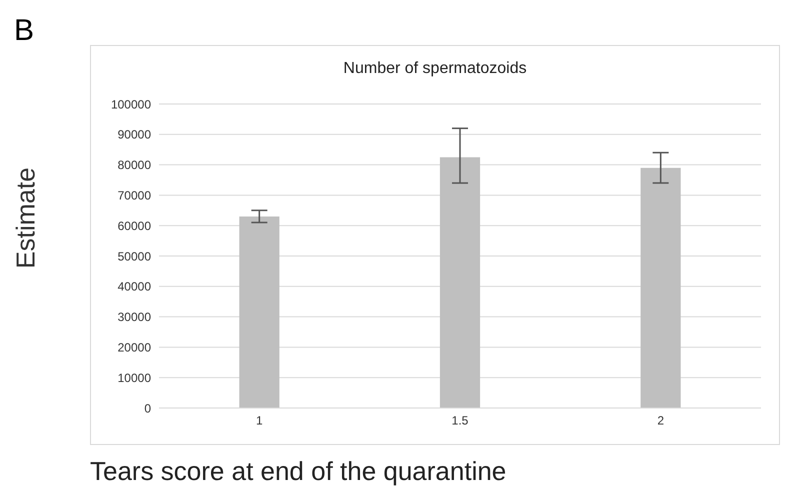 The width and height of the screenshot is (796, 504). I want to click on chart-title: Number of spermatozoids, so click(435, 69).